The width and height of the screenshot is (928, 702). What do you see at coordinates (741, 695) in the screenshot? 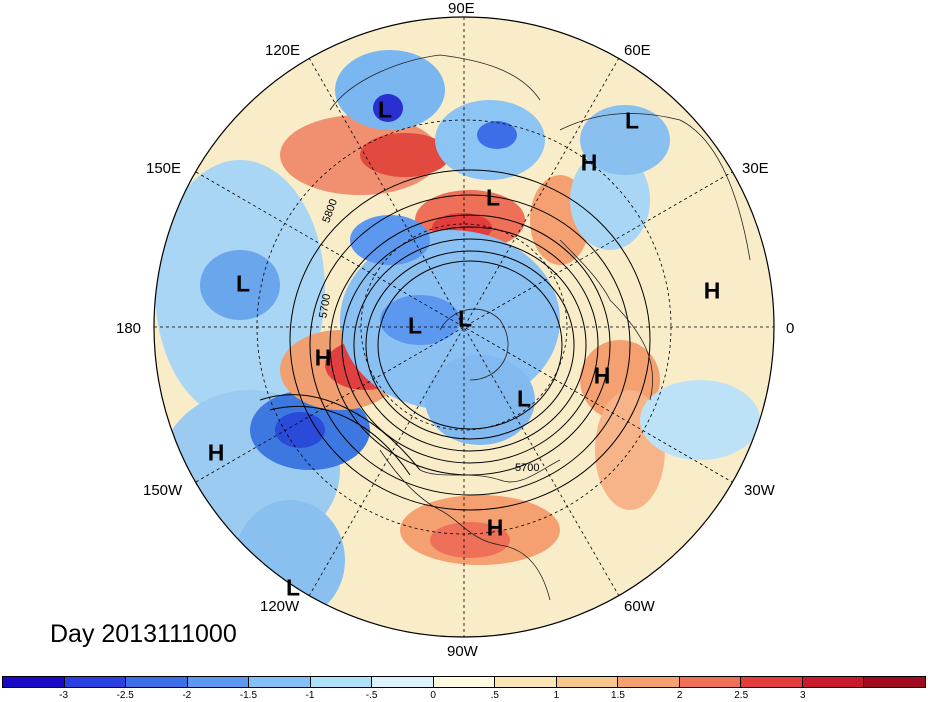
I see `colorbar-tick-label: 2.5` at bounding box center [741, 695].